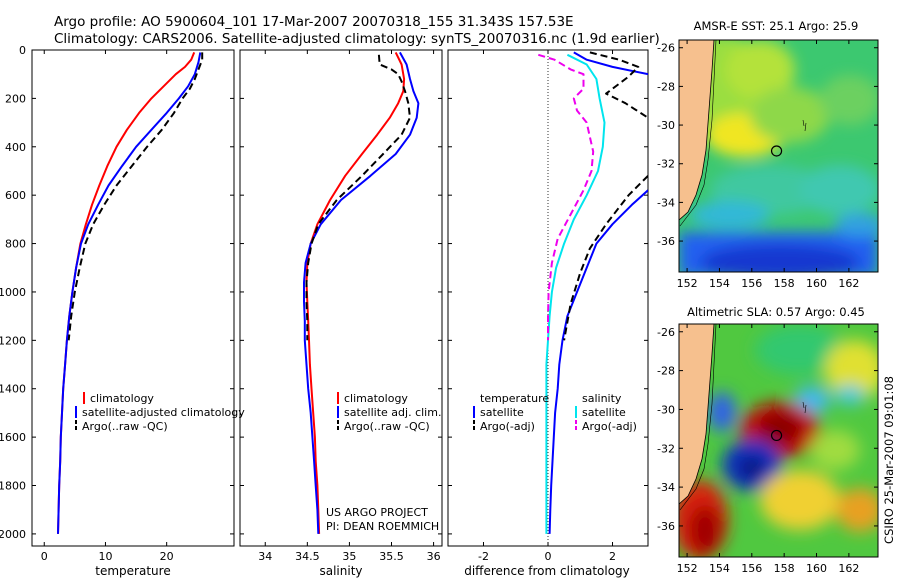  I want to click on x-tick-label: 34, so click(265, 556).